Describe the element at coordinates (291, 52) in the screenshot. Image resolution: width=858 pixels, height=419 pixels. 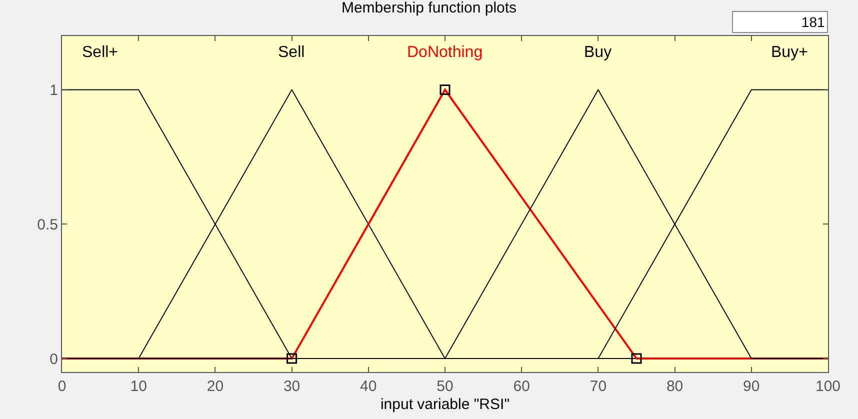
I see `series-label: Sell` at that location.